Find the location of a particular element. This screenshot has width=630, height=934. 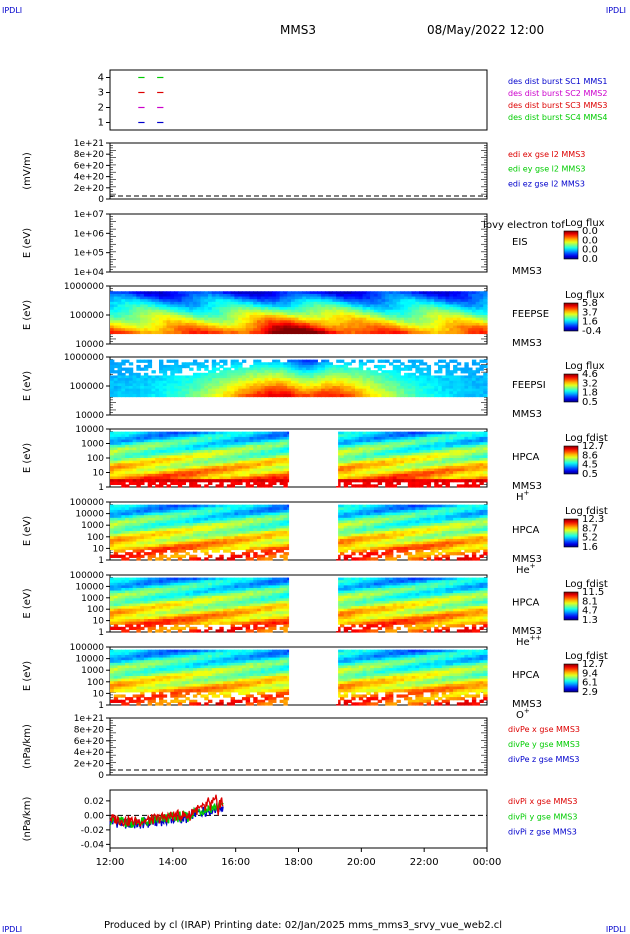

y-tick-label: 4e+20 is located at coordinates (89, 178).